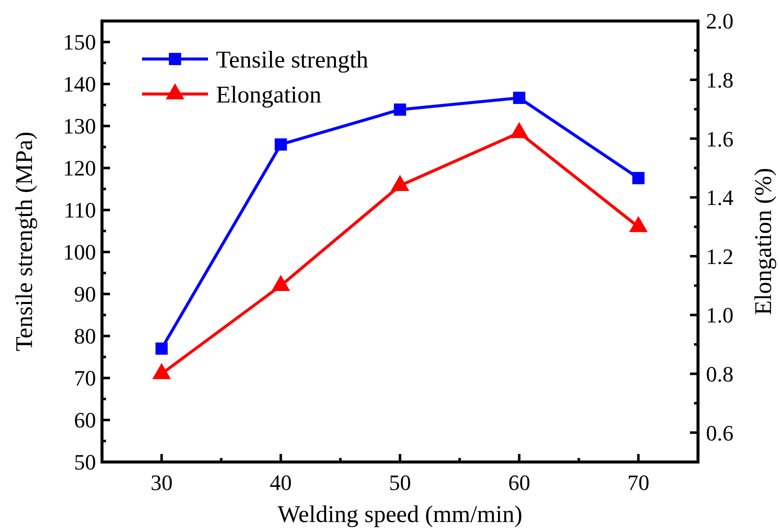 This screenshot has width=779, height=530. I want to click on x-tick-label: 60, so click(519, 482).